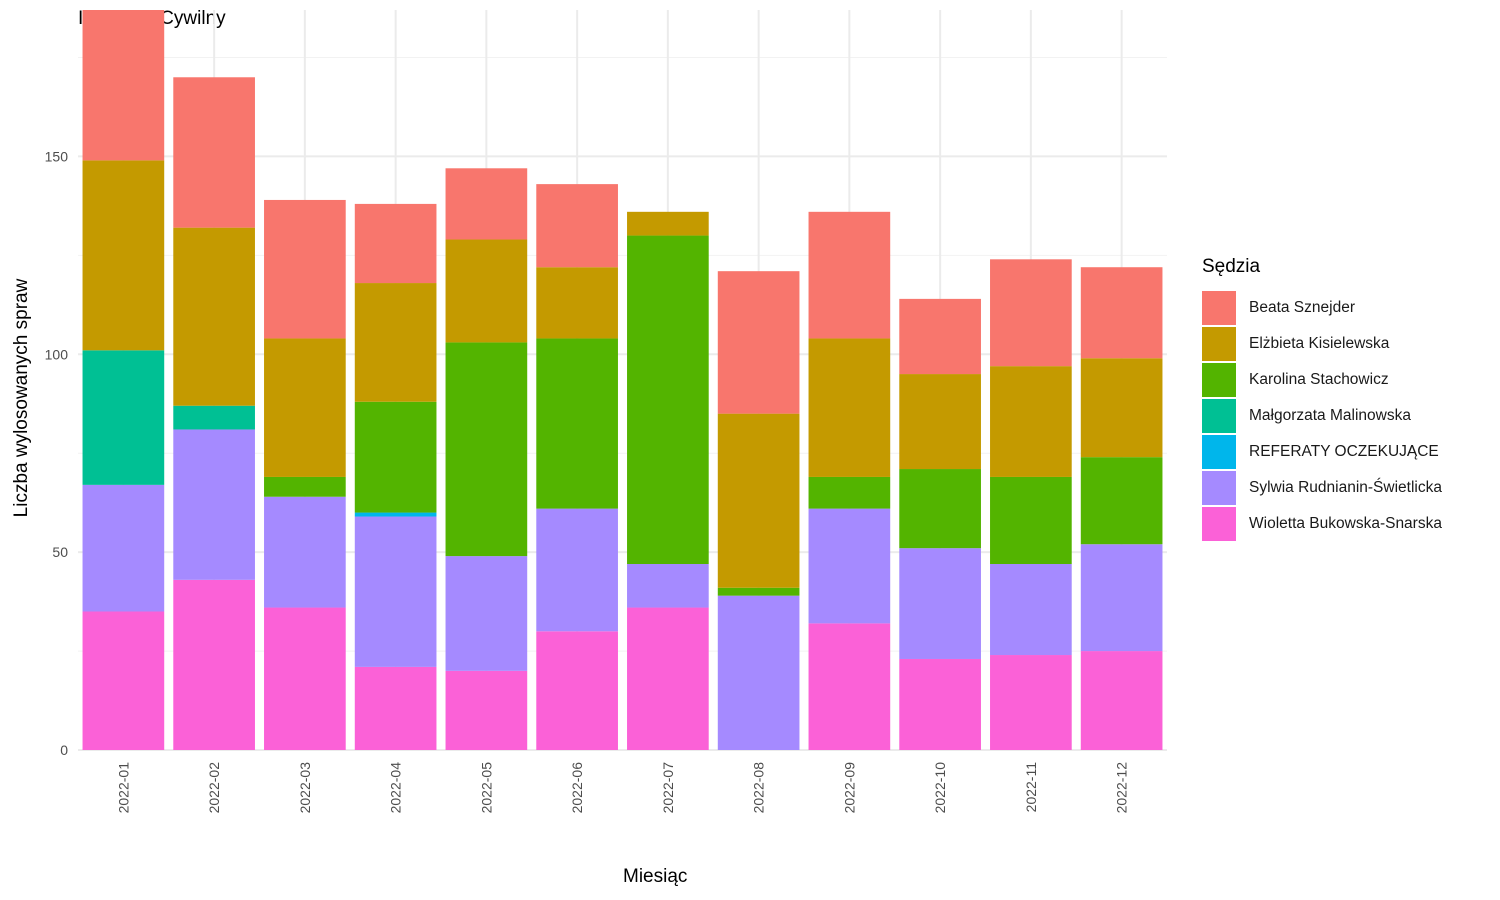 The width and height of the screenshot is (1500, 900). Describe the element at coordinates (1345, 487) in the screenshot. I see `legend-label: Sylwia Rudnianin-Świetlicka` at that location.